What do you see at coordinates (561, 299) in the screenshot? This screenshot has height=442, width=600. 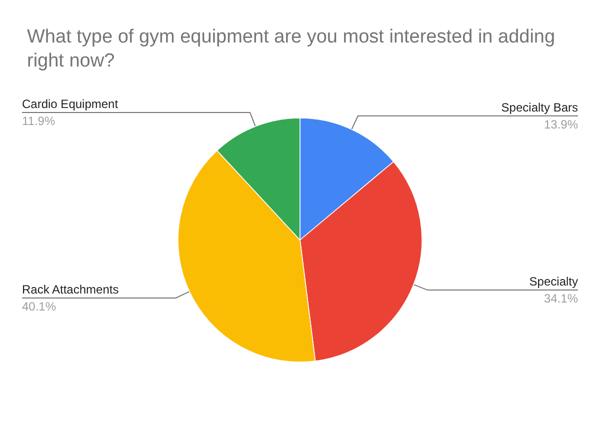 I see `data-label: 34.1%` at bounding box center [561, 299].